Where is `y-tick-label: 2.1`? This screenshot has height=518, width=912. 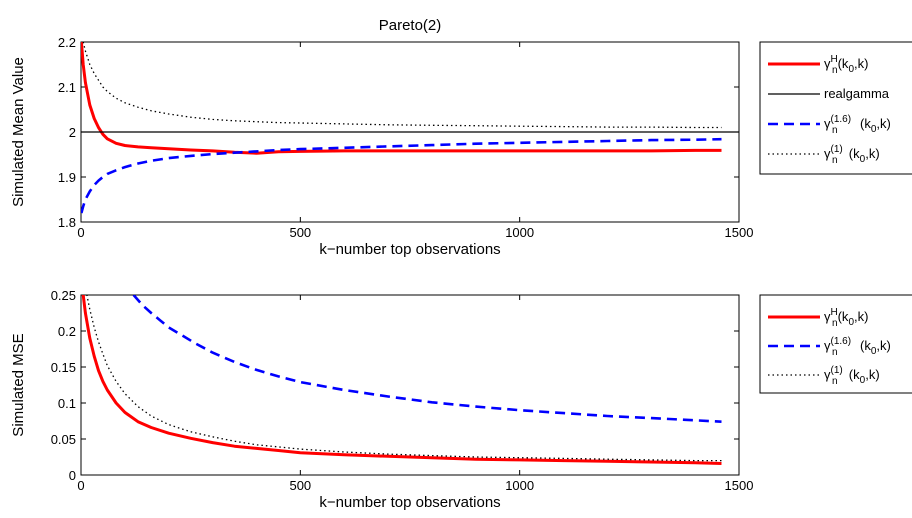 y-tick-label: 2.1 is located at coordinates (67, 87).